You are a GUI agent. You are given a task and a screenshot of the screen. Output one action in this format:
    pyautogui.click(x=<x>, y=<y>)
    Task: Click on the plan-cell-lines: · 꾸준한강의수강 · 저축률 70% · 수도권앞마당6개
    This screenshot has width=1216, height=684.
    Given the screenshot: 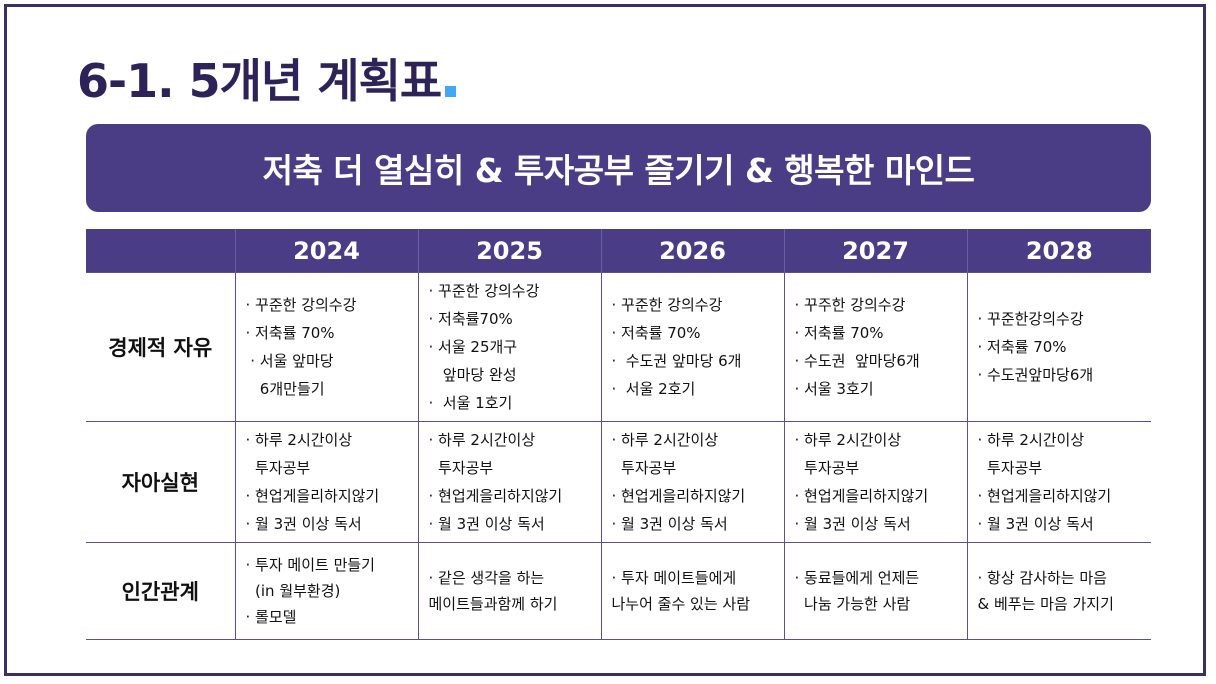 What is the action you would take?
    pyautogui.click(x=1062, y=347)
    